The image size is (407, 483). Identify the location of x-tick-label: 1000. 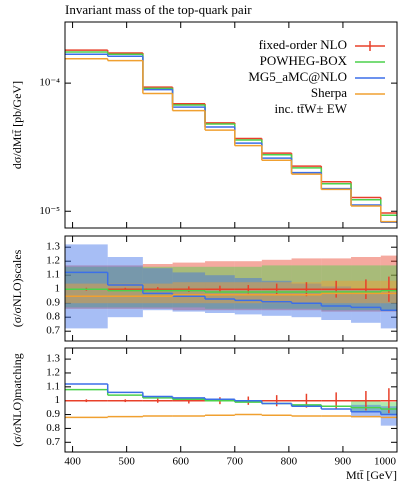
(385, 462).